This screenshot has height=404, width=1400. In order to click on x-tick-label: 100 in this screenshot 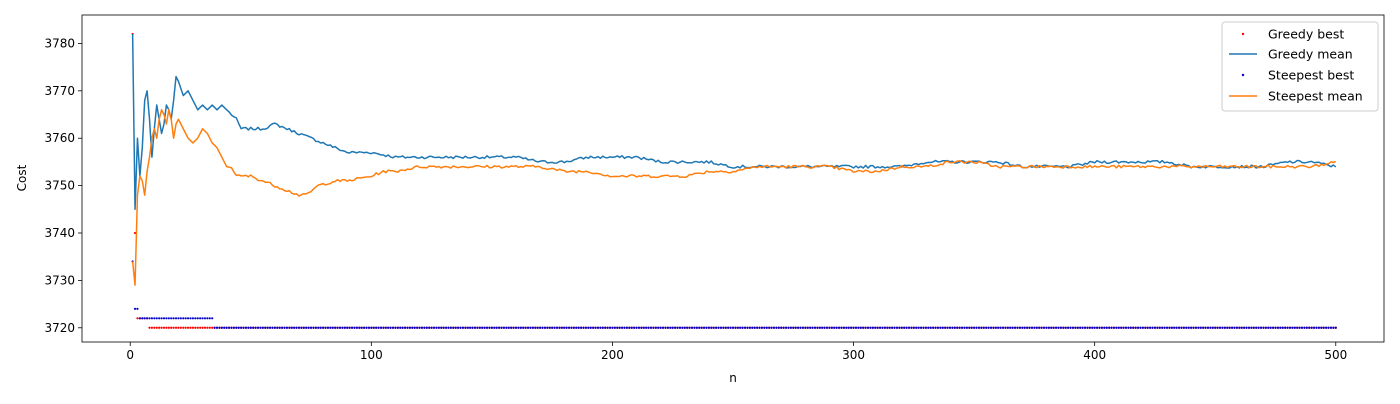, I will do `click(371, 355)`.